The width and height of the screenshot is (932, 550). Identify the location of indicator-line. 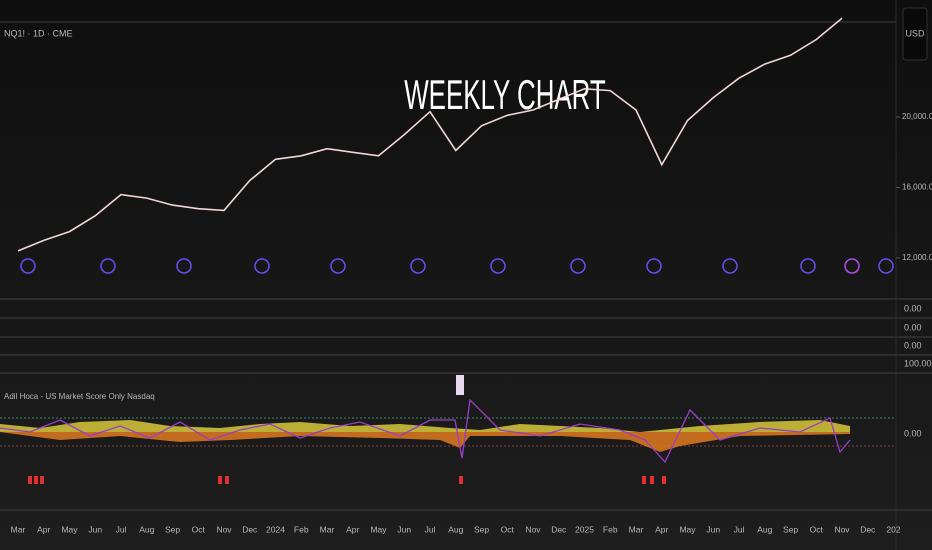
(425, 431).